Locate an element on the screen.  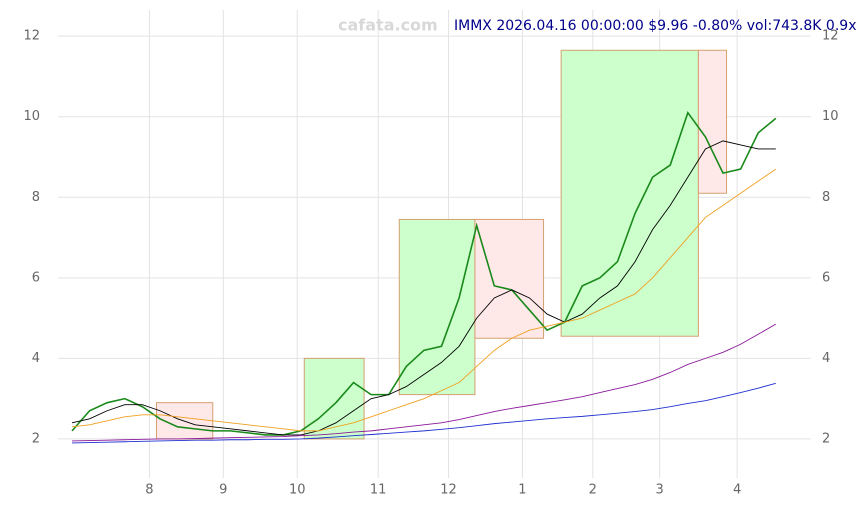
y-tick-label-right: 8 is located at coordinates (826, 197).